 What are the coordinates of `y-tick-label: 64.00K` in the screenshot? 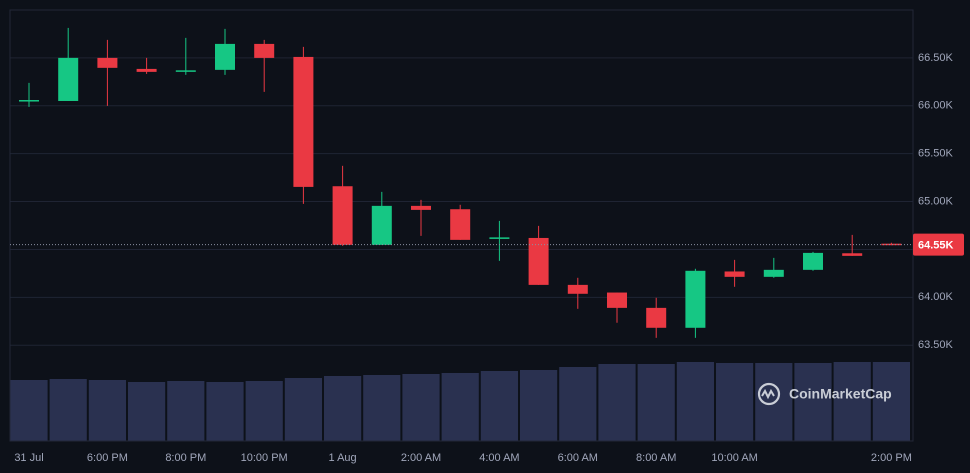 It's located at (936, 297).